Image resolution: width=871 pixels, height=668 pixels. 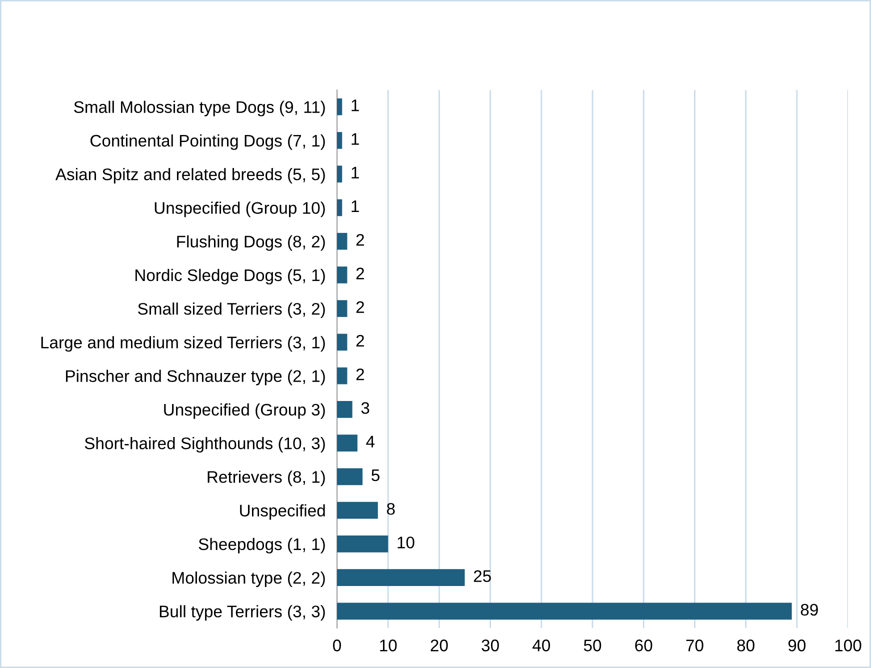 What do you see at coordinates (266, 478) in the screenshot?
I see `y-tick-label: Retrievers (8, 1)` at bounding box center [266, 478].